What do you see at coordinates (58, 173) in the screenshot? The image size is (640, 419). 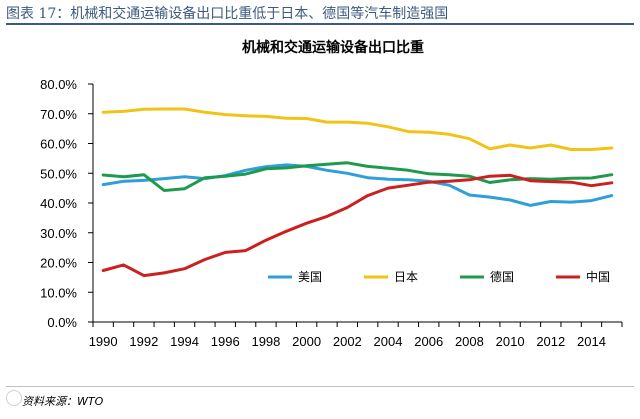 I see `y-tick-label: 50.0%` at bounding box center [58, 173].